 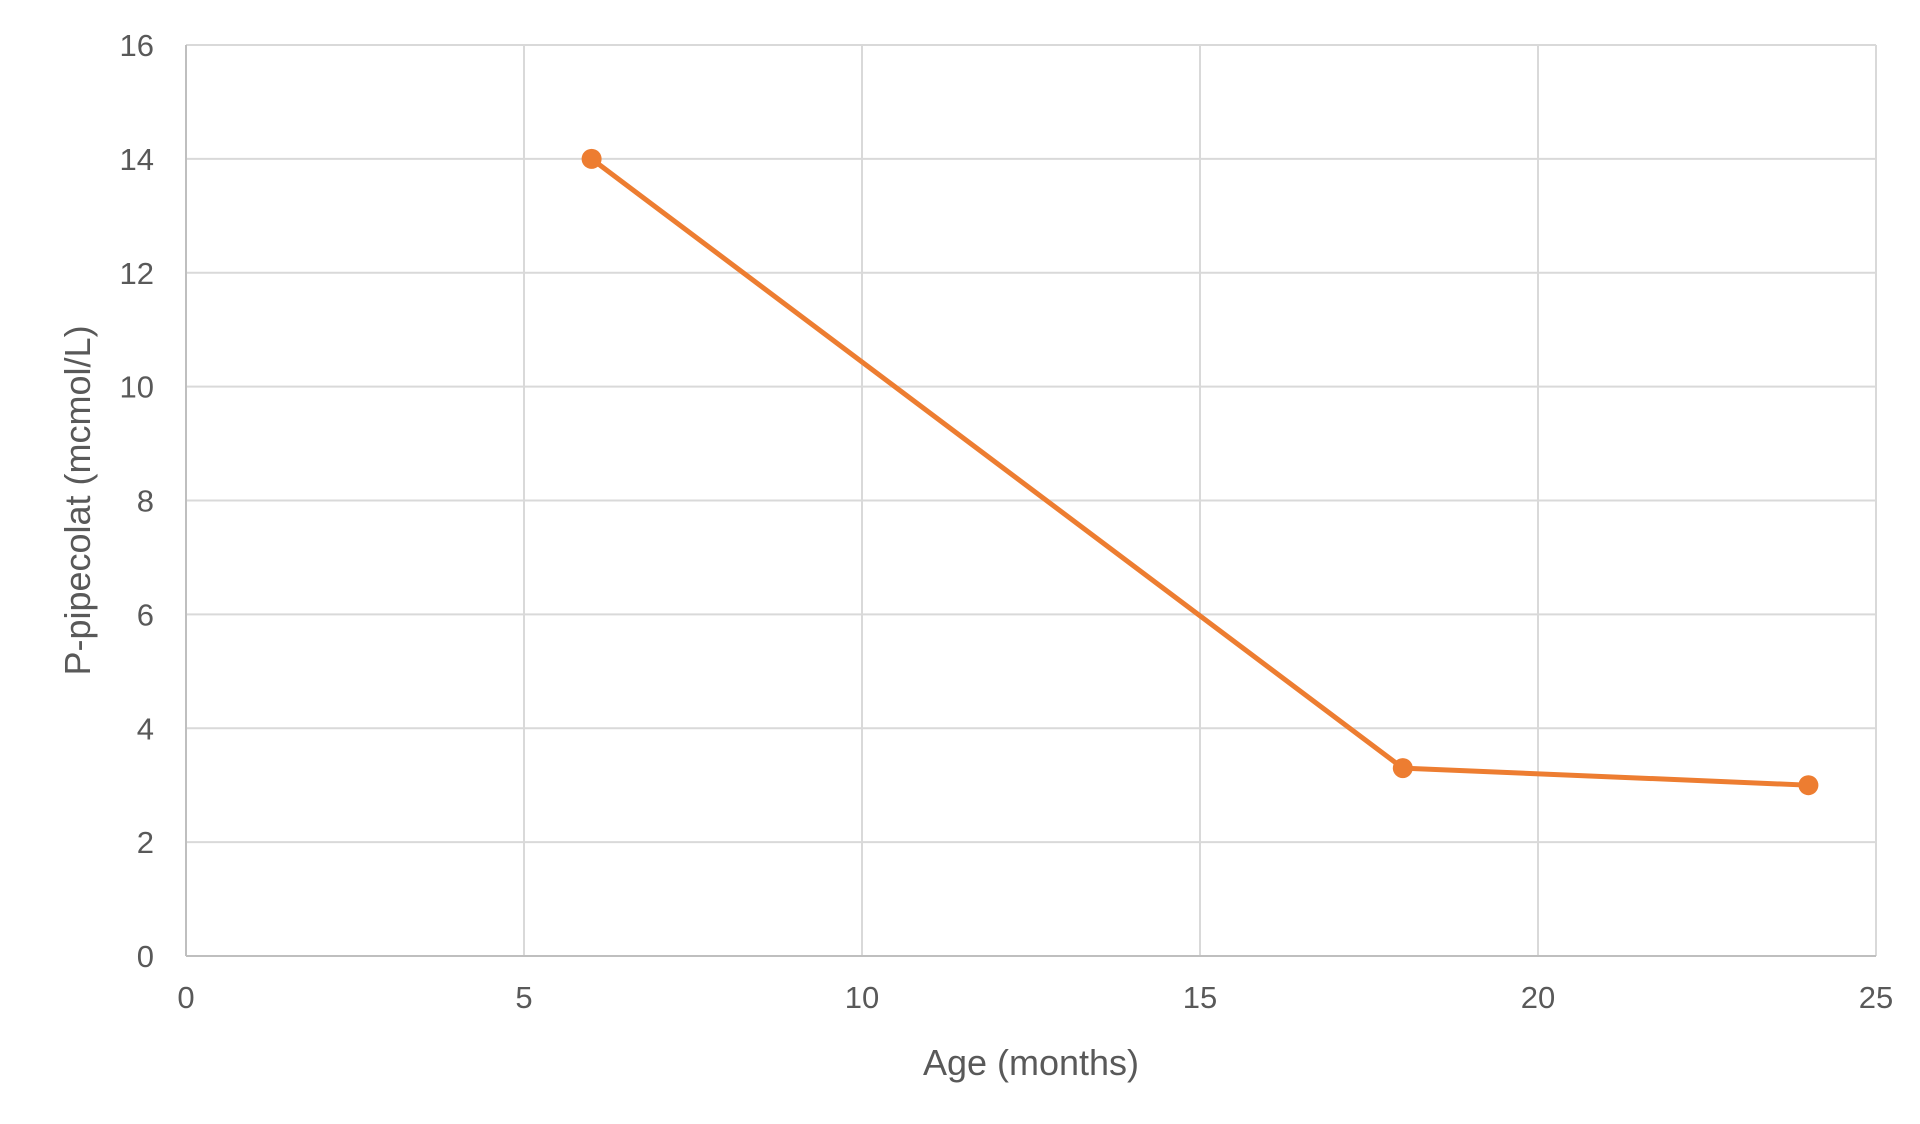 I want to click on y-tick-label: 12, so click(x=137, y=273).